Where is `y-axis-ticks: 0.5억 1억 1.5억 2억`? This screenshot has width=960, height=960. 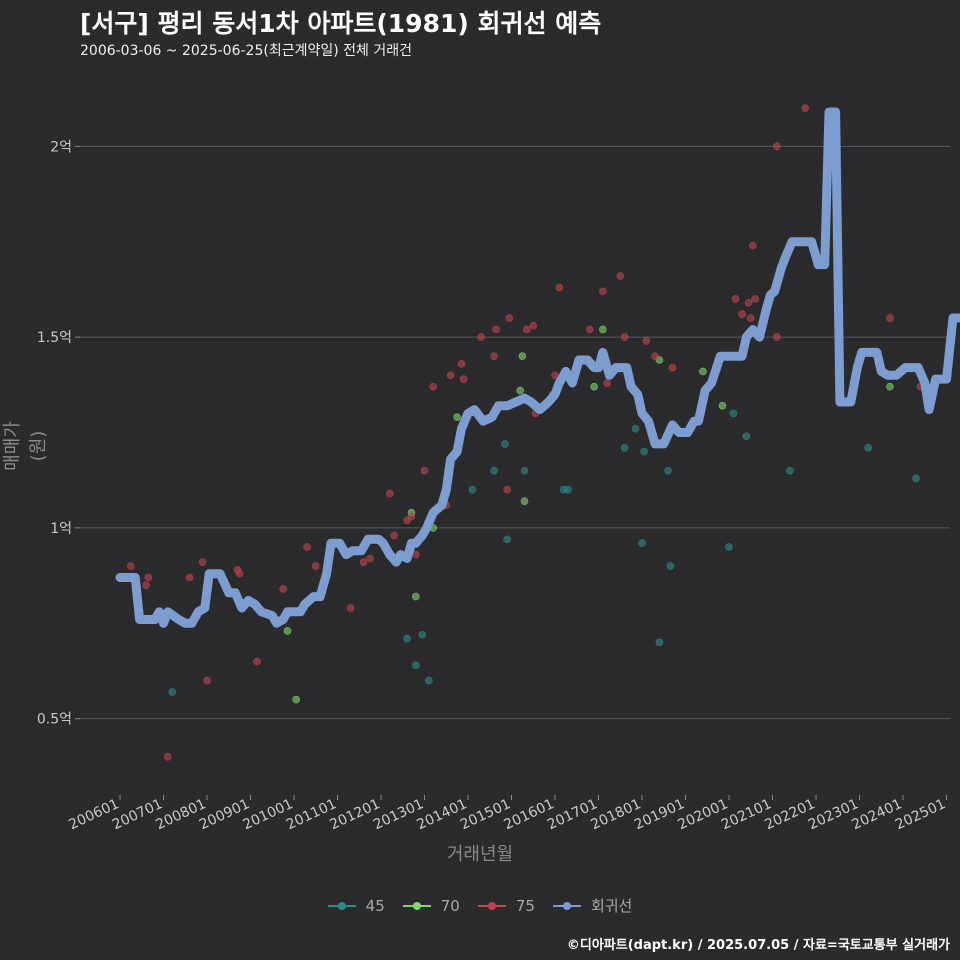 y-axis-ticks: 0.5억 1억 1.5억 2억 is located at coordinates (58, 433).